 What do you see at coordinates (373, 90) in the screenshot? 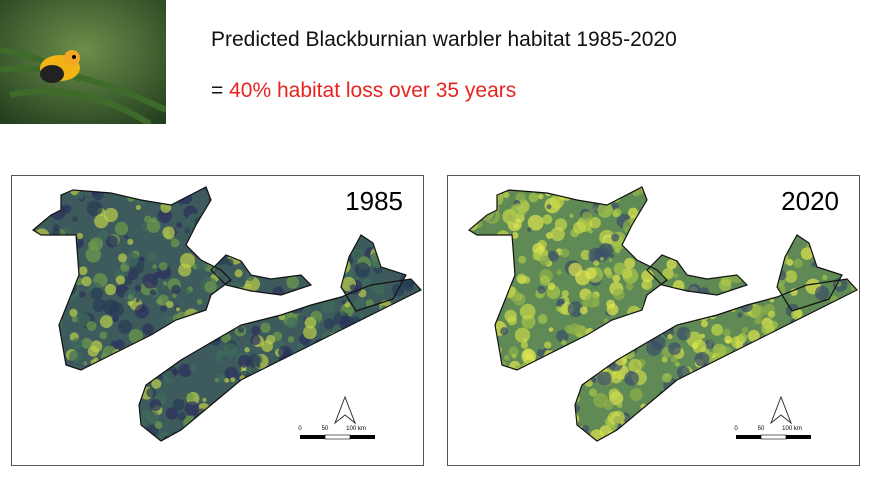
I see `habitat-loss: 40% habitat loss over 35 years` at bounding box center [373, 90].